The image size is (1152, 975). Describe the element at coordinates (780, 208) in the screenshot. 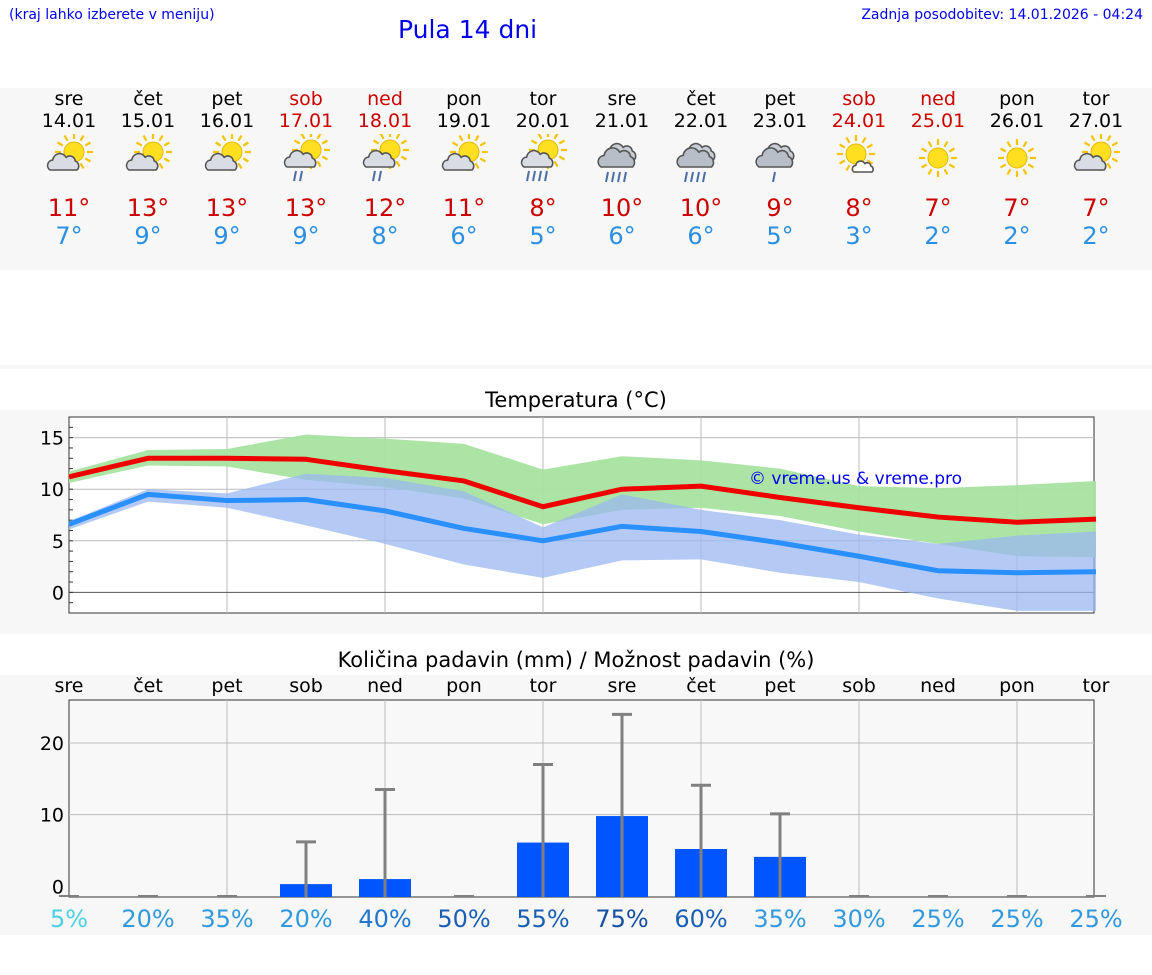

I see `max-temperature: 9°` at that location.